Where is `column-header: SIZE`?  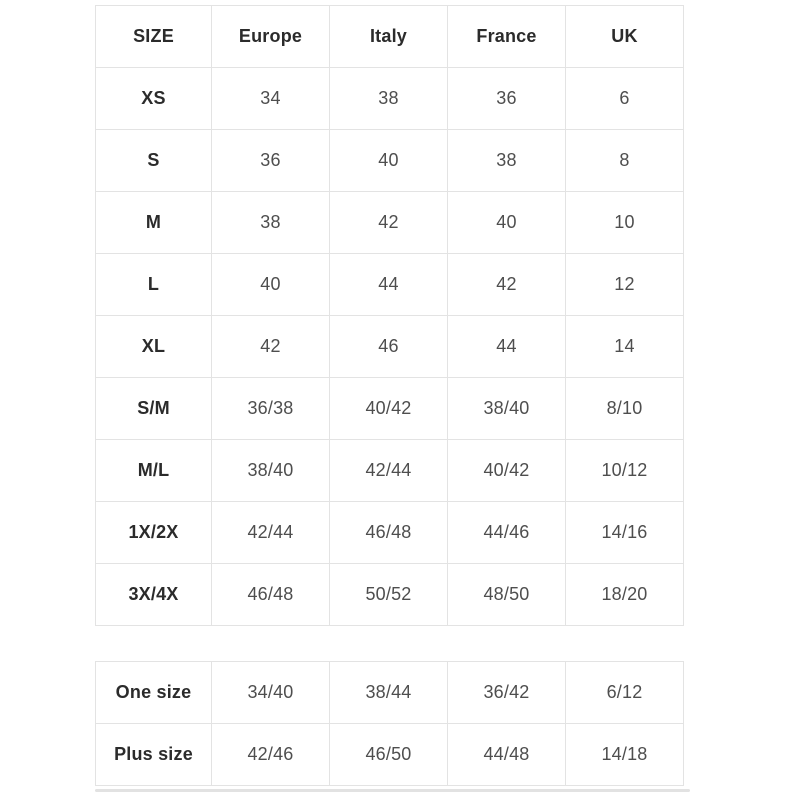 column-header: SIZE is located at coordinates (153, 36).